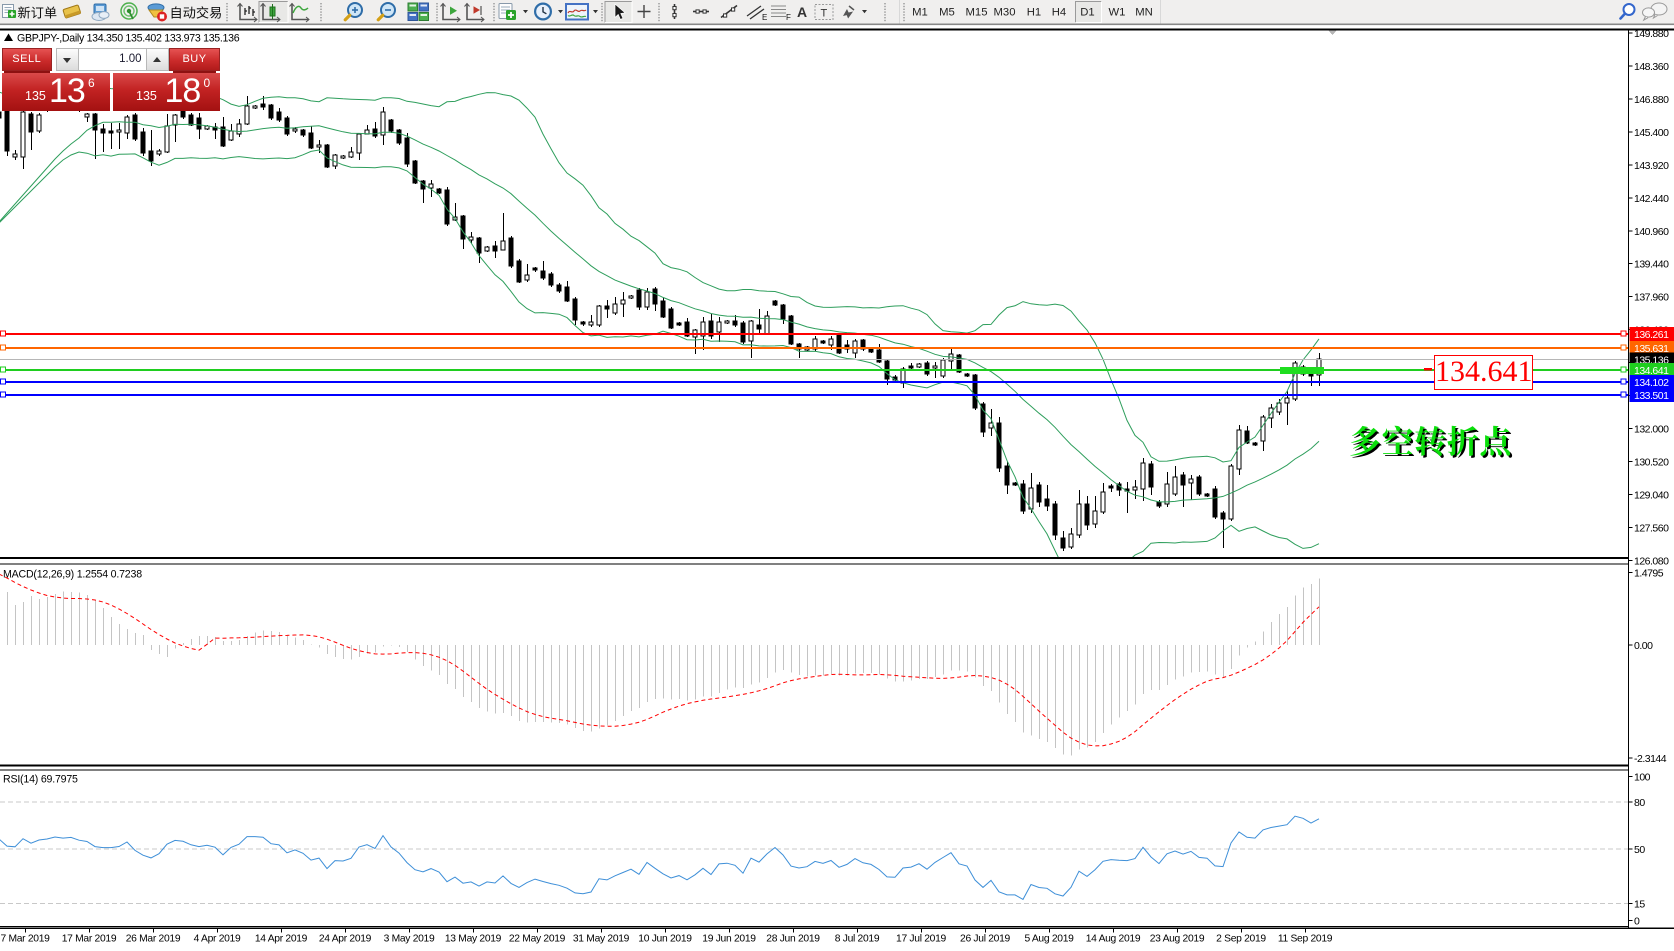 The image size is (1674, 951). What do you see at coordinates (1177, 939) in the screenshot?
I see `svg-text: 23 Aug 2019` at bounding box center [1177, 939].